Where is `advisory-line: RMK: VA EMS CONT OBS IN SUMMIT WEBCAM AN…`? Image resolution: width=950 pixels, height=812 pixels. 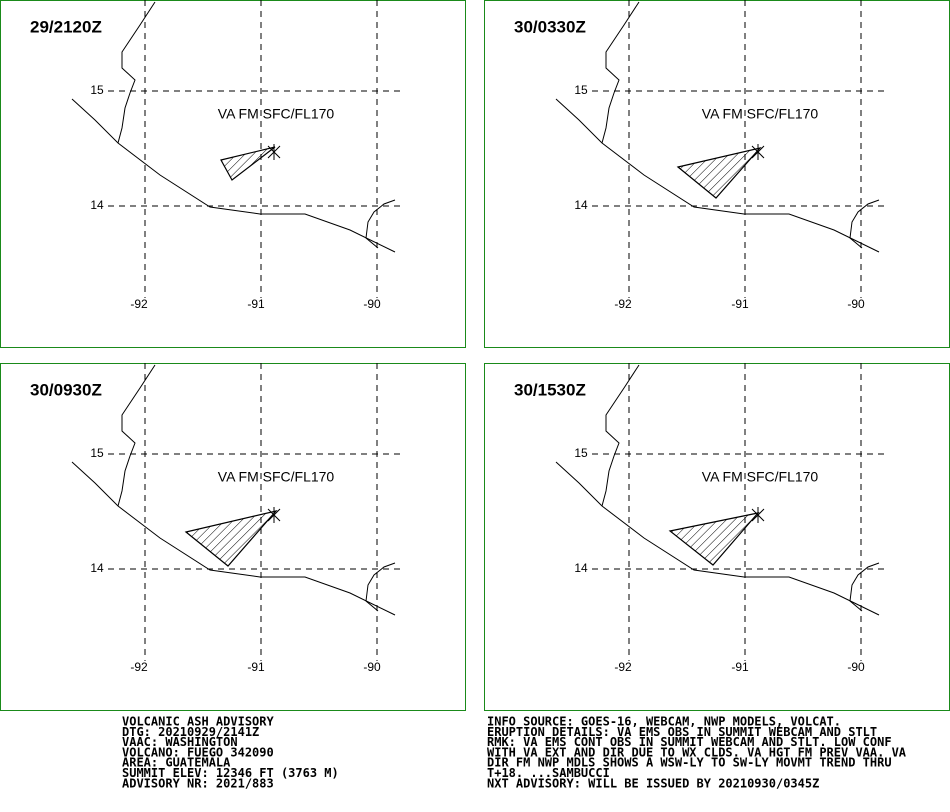 advisory-line: RMK: VA EMS CONT OBS IN SUMMIT WEBCAM AN… is located at coordinates (689, 742).